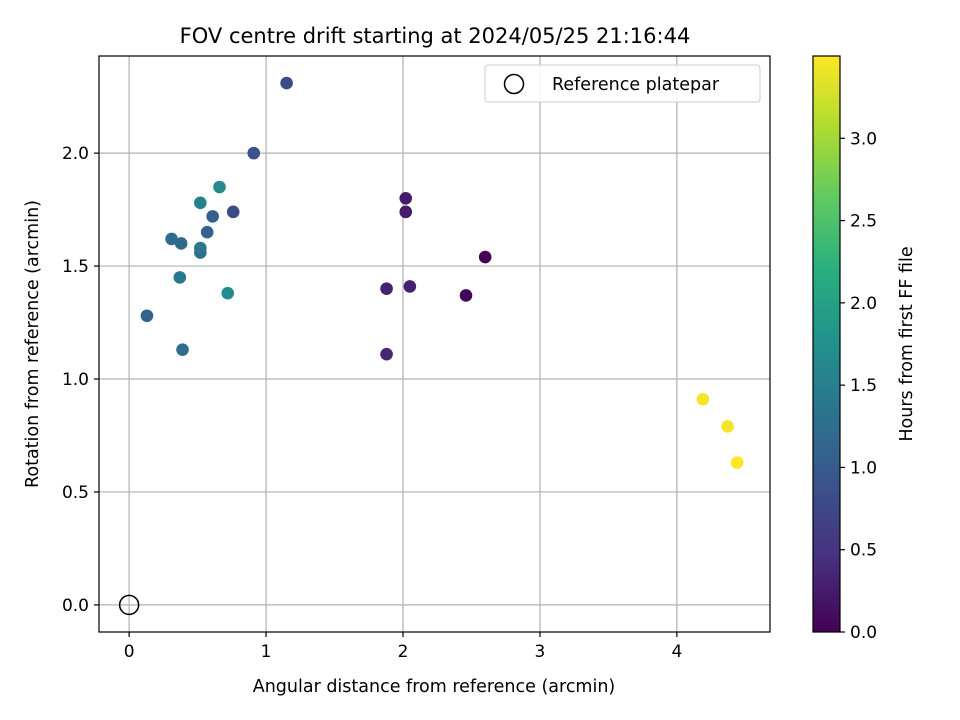  Describe the element at coordinates (403, 652) in the screenshot. I see `x-tick-label: 2` at that location.